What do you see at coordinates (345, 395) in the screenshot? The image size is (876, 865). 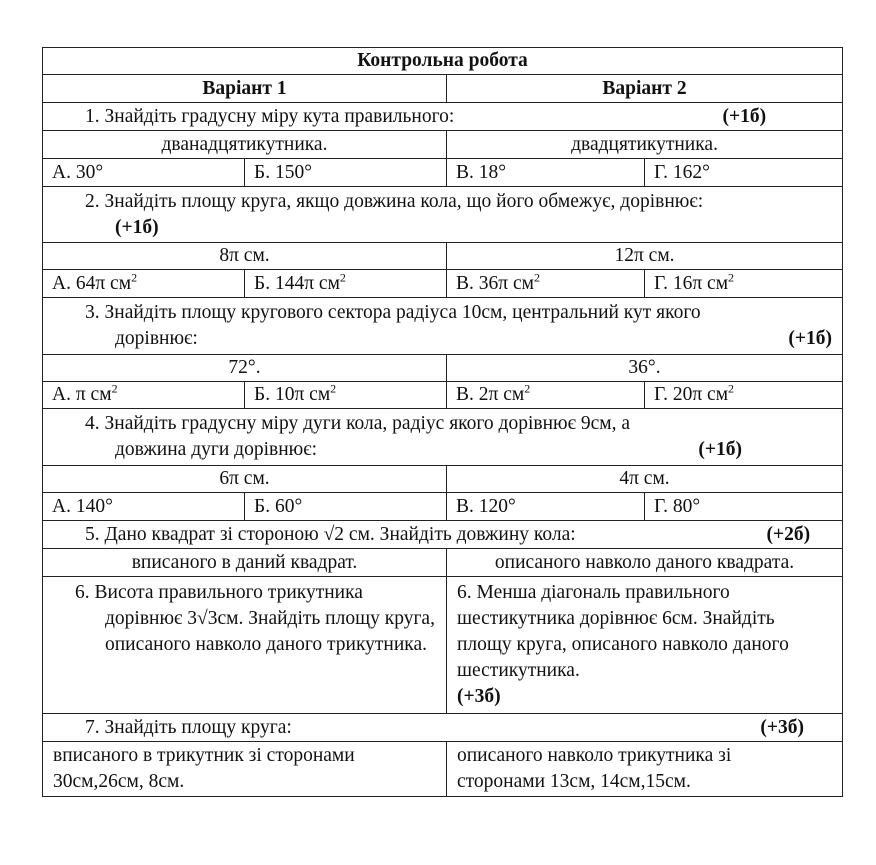 I see `answer: Б. 10π см2` at bounding box center [345, 395].